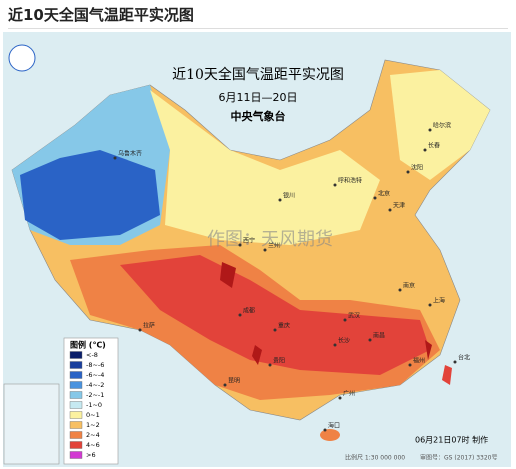 This screenshot has height=469, width=516. What do you see at coordinates (258, 116) in the screenshot?
I see `map-issuer: 中央气象台` at bounding box center [258, 116].